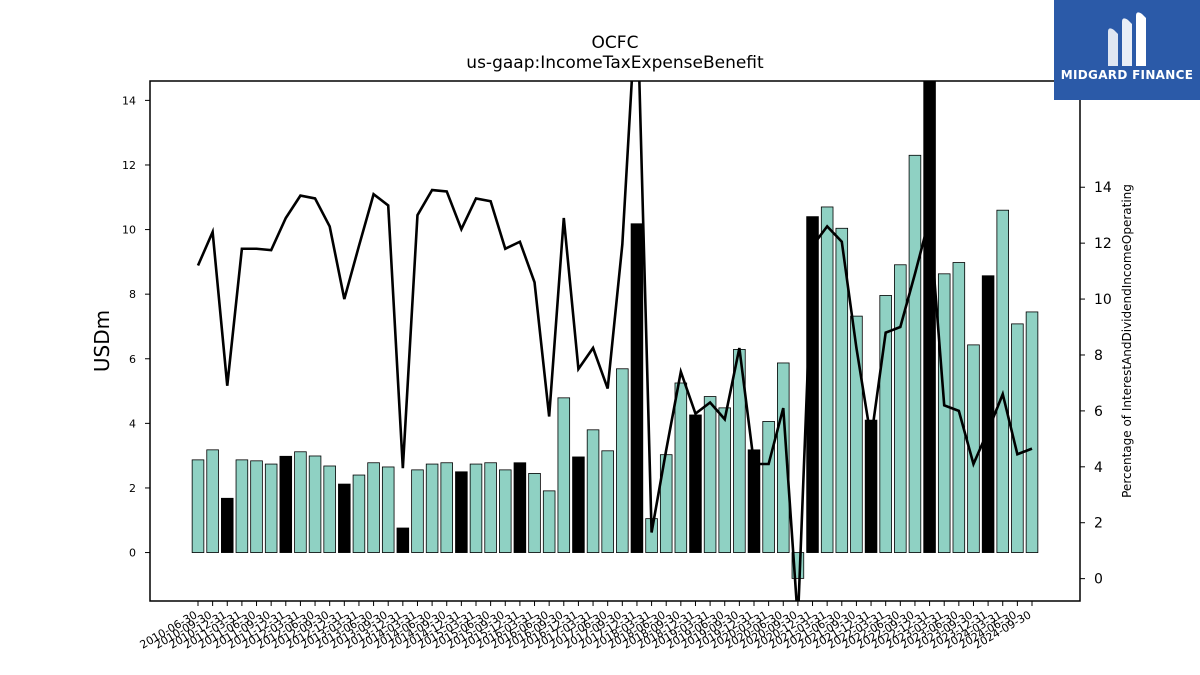 The height and width of the screenshot is (675, 1200). Describe the element at coordinates (132, 294) in the screenshot. I see `y-tick-label: 8` at that location.